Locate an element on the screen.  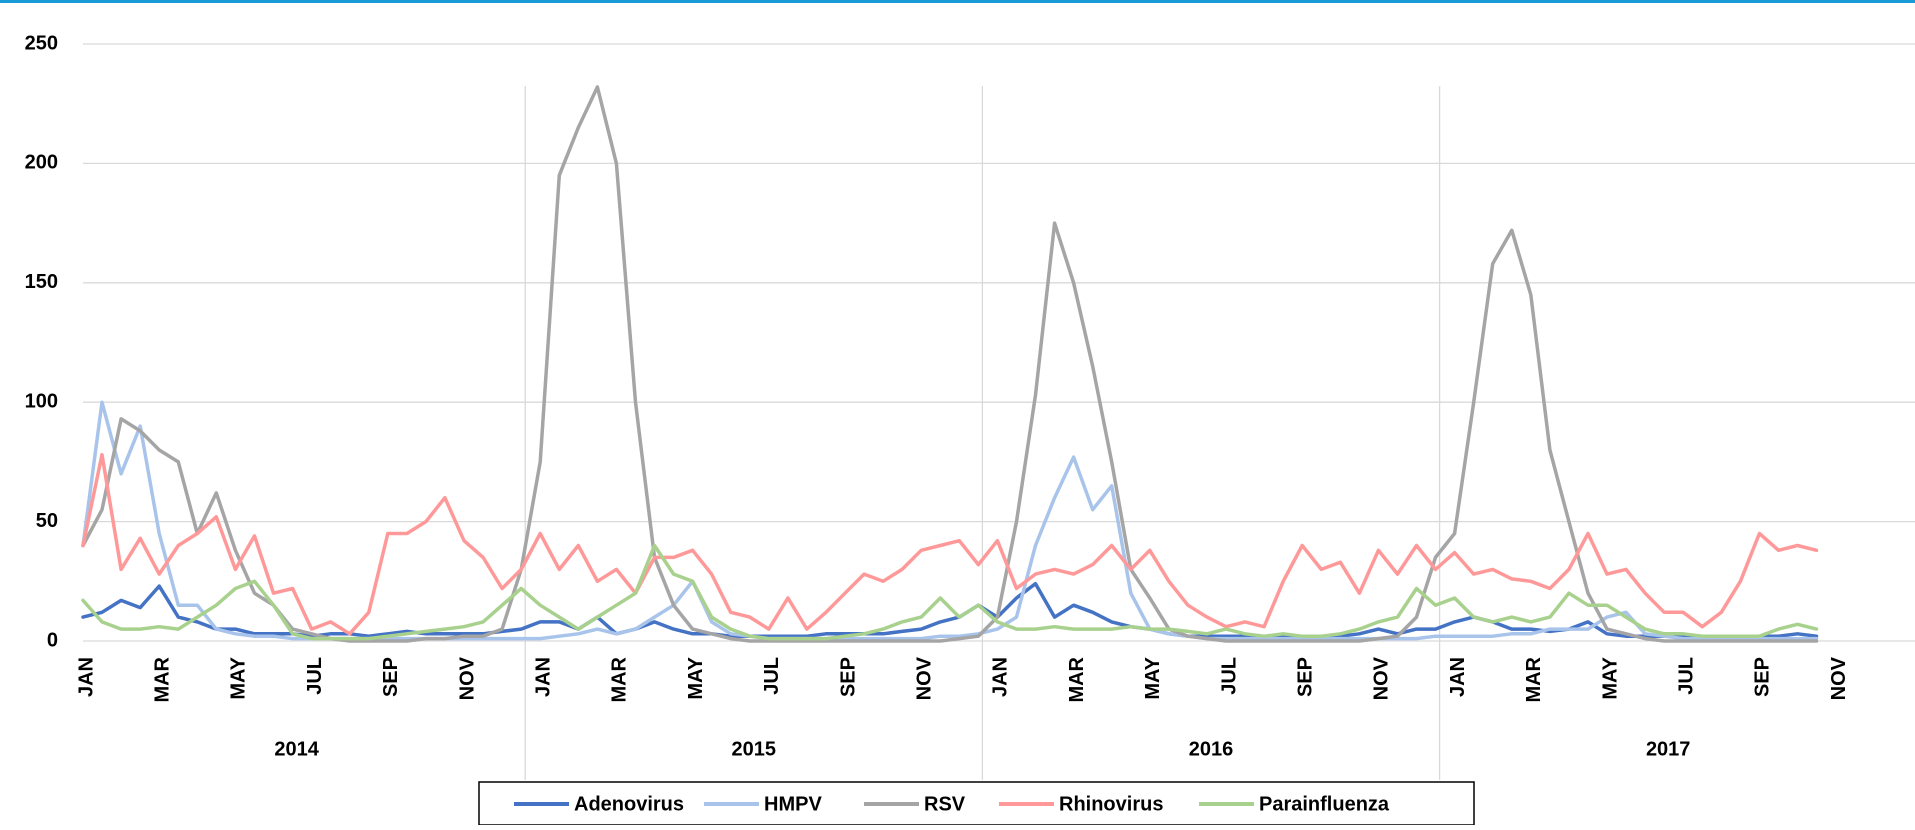
y-tick-label: 0 is located at coordinates (52, 640).